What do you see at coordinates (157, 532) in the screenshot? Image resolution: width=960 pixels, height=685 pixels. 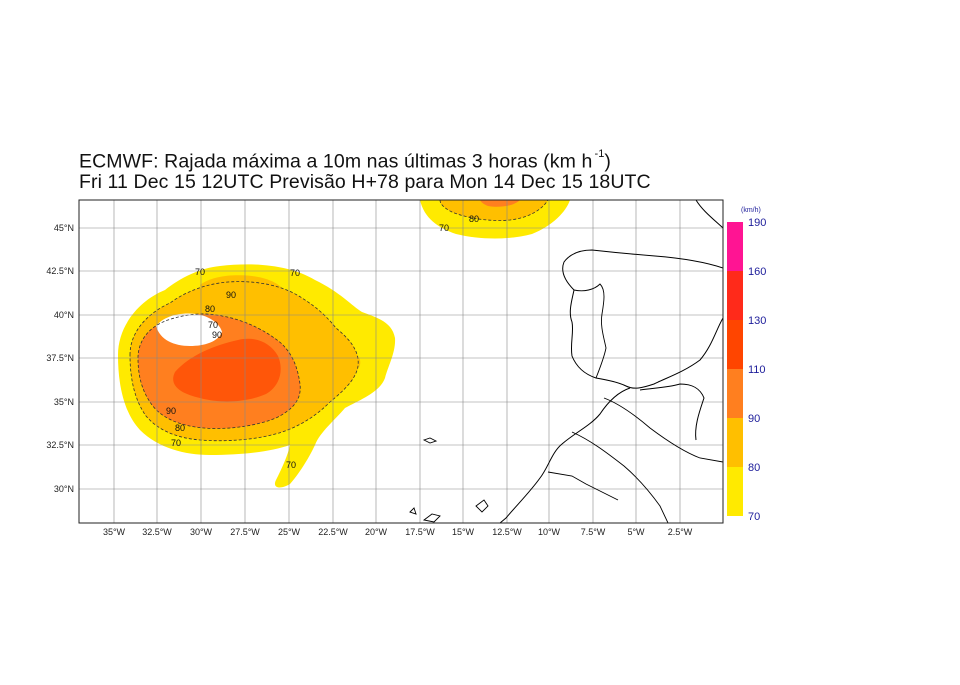 I see `lon-label-32-5: 32.5°W` at bounding box center [157, 532].